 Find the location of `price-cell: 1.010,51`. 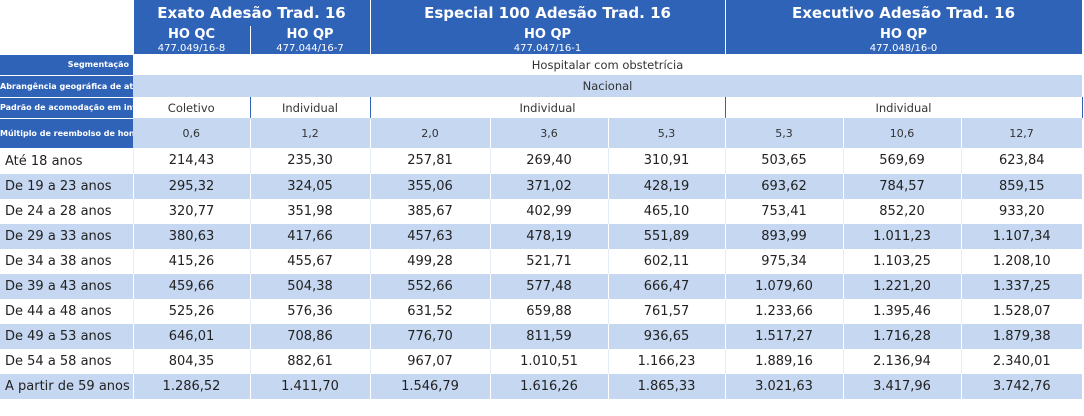

price-cell: 1.010,51 is located at coordinates (549, 361).